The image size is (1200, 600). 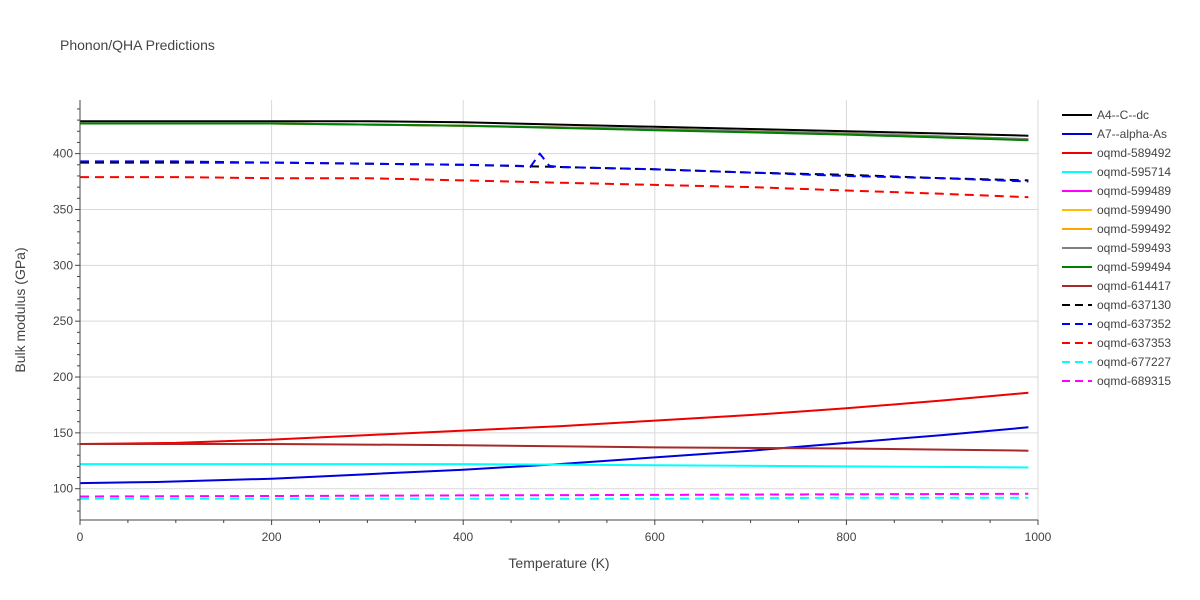 I want to click on legend-item: oqmd-637130, so click(x=1116, y=305).